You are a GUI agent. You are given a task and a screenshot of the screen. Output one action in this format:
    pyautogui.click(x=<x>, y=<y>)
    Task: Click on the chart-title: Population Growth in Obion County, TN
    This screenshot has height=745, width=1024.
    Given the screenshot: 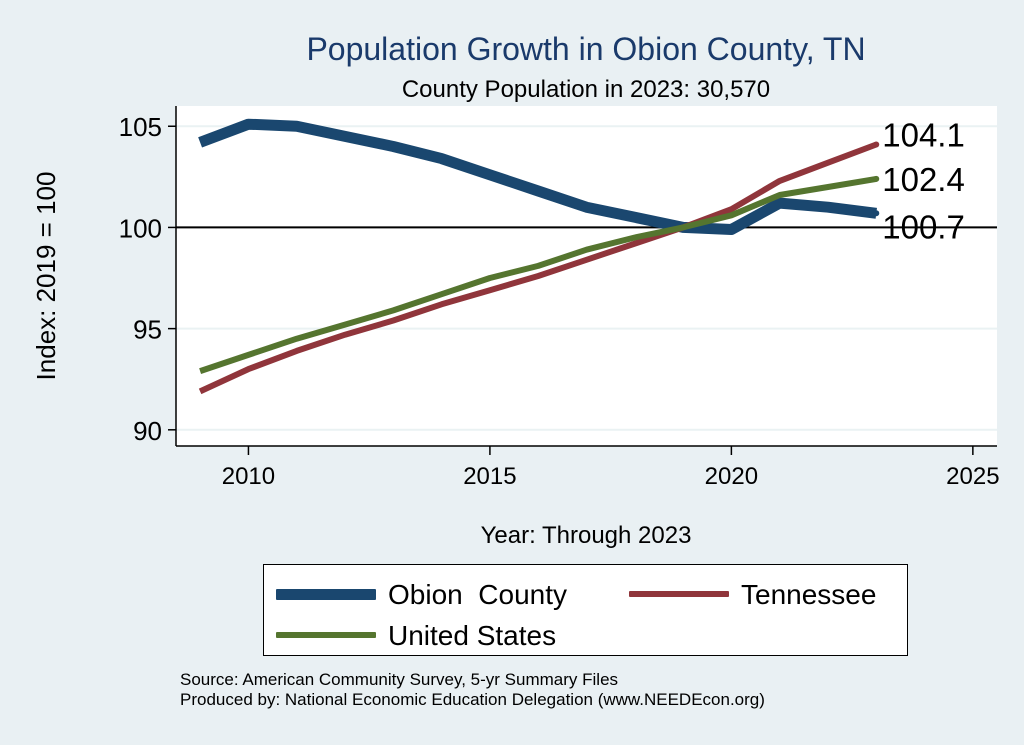 What is the action you would take?
    pyautogui.click(x=585, y=49)
    